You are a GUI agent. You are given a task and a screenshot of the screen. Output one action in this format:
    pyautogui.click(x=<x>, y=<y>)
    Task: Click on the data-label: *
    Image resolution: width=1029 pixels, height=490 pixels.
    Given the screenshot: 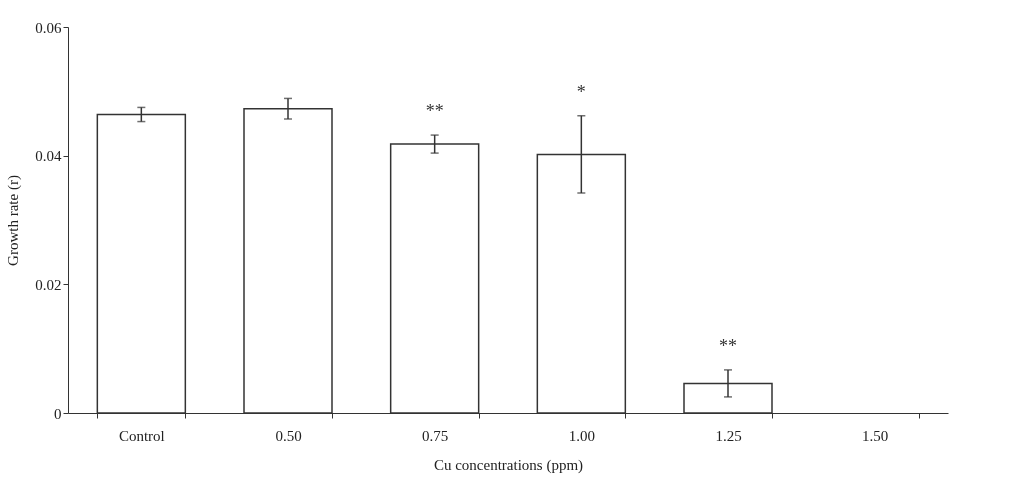 What is the action you would take?
    pyautogui.click(x=581, y=91)
    